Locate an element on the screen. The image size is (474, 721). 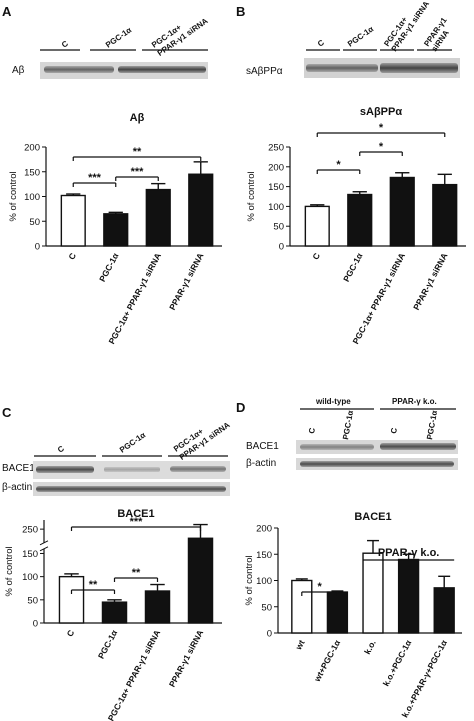
chart-a-category-1: PGC-1α is located at coordinates (109, 267).